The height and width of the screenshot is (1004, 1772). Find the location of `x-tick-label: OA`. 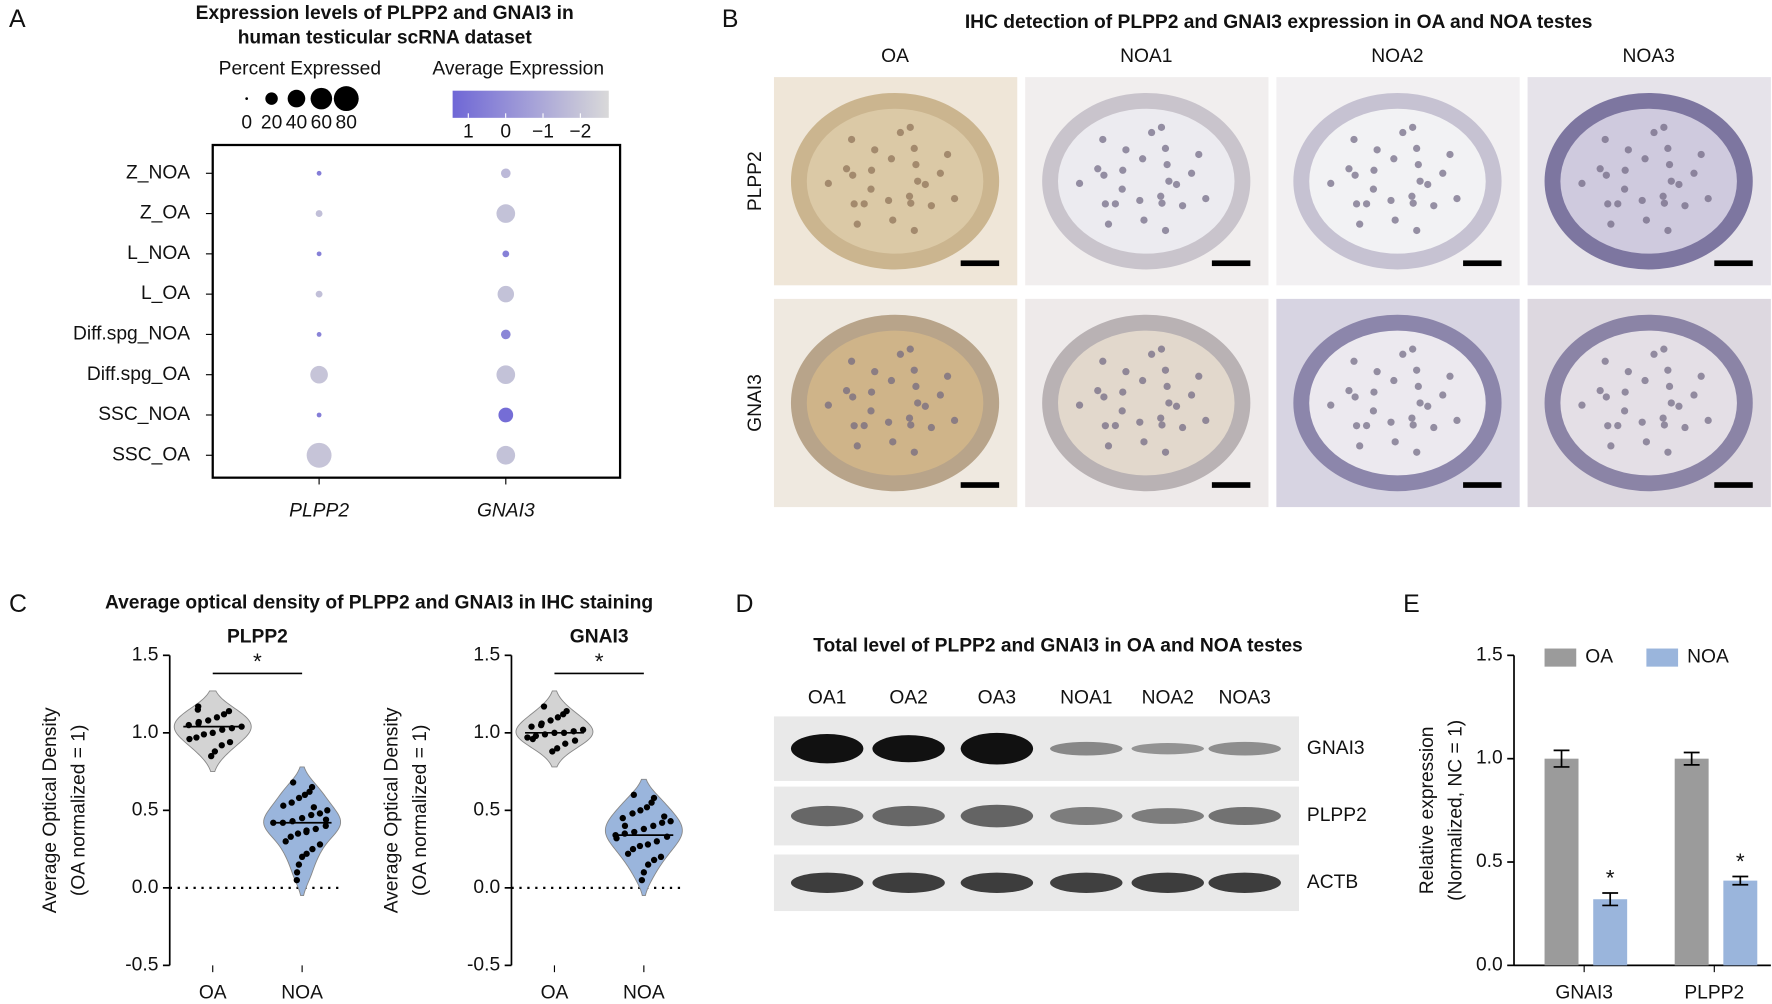

x-tick-label: OA is located at coordinates (213, 993).